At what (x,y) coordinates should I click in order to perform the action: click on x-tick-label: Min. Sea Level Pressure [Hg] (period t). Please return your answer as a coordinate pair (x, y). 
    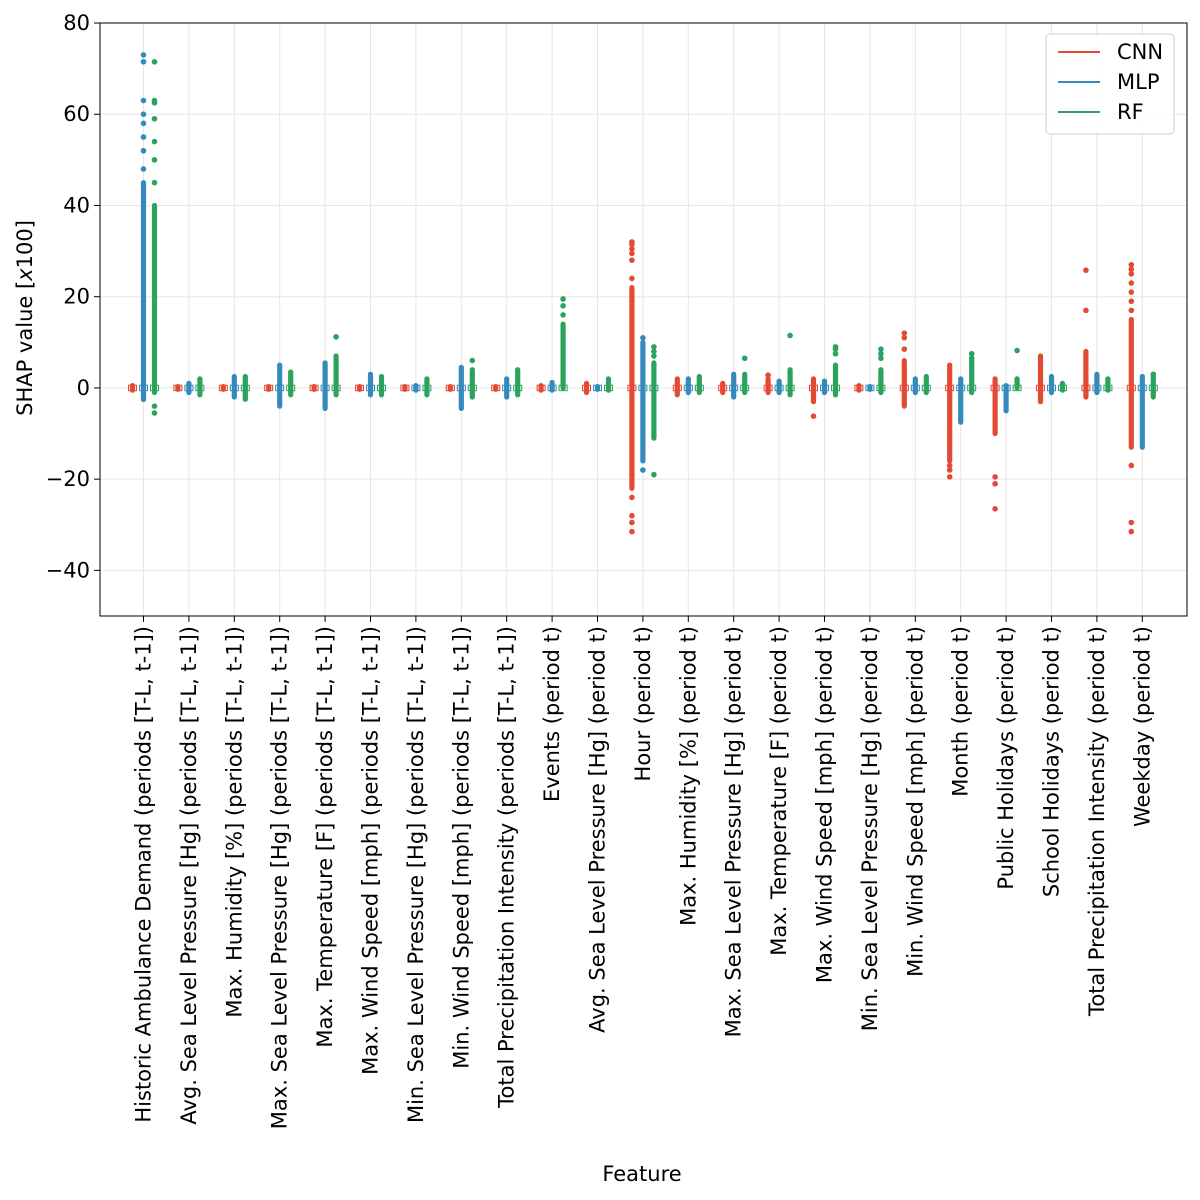
    Looking at the image, I should click on (870, 828).